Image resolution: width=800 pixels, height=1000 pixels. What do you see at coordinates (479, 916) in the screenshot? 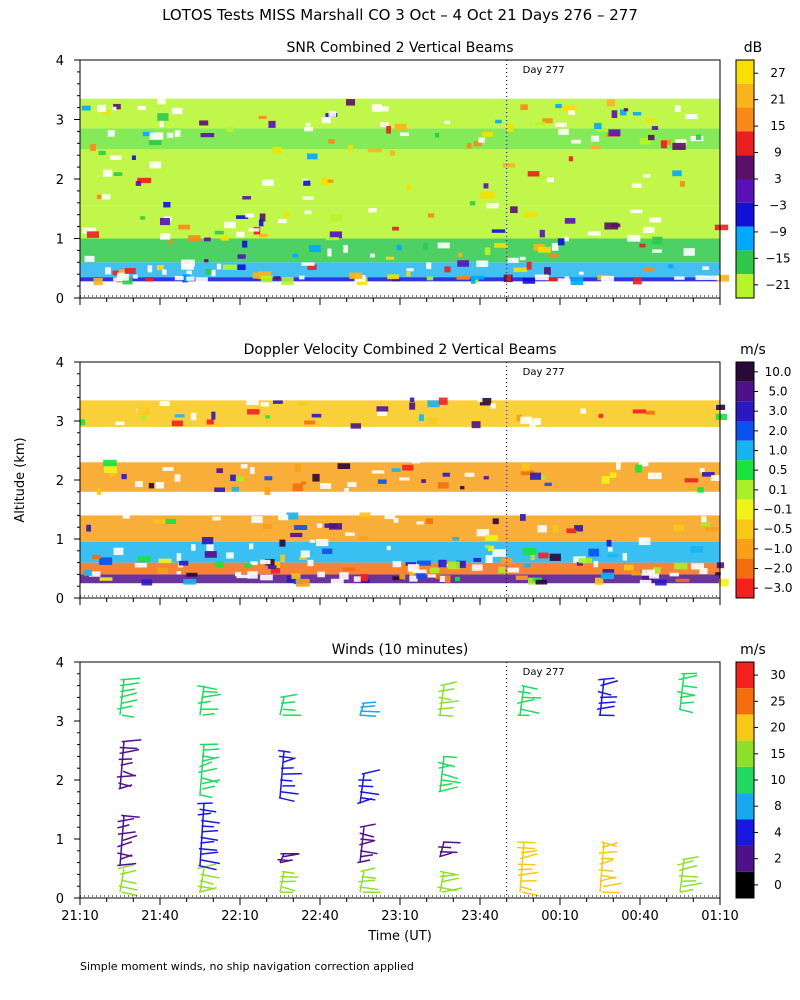
I see `x-tick-label: 23:40` at bounding box center [479, 916].